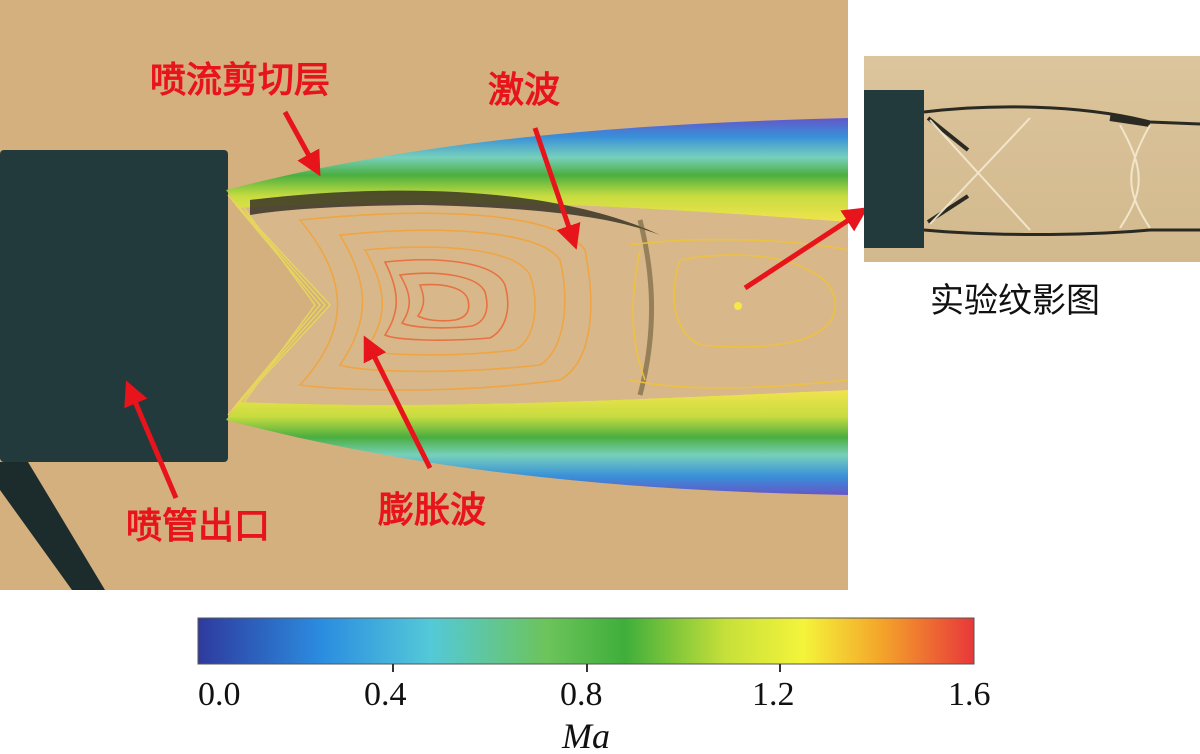 The height and width of the screenshot is (754, 1200). Describe the element at coordinates (385, 694) in the screenshot. I see `colorbar-tick-1: 0.4` at that location.